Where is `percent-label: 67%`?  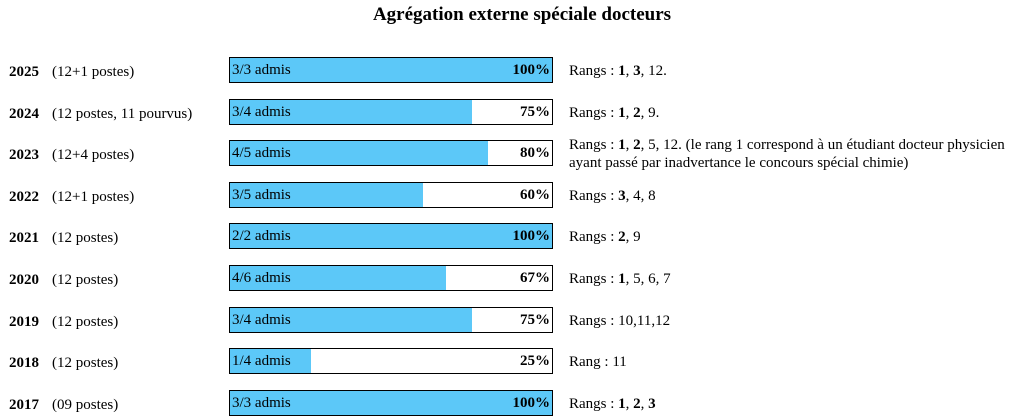
percent-label: 67% is located at coordinates (535, 278).